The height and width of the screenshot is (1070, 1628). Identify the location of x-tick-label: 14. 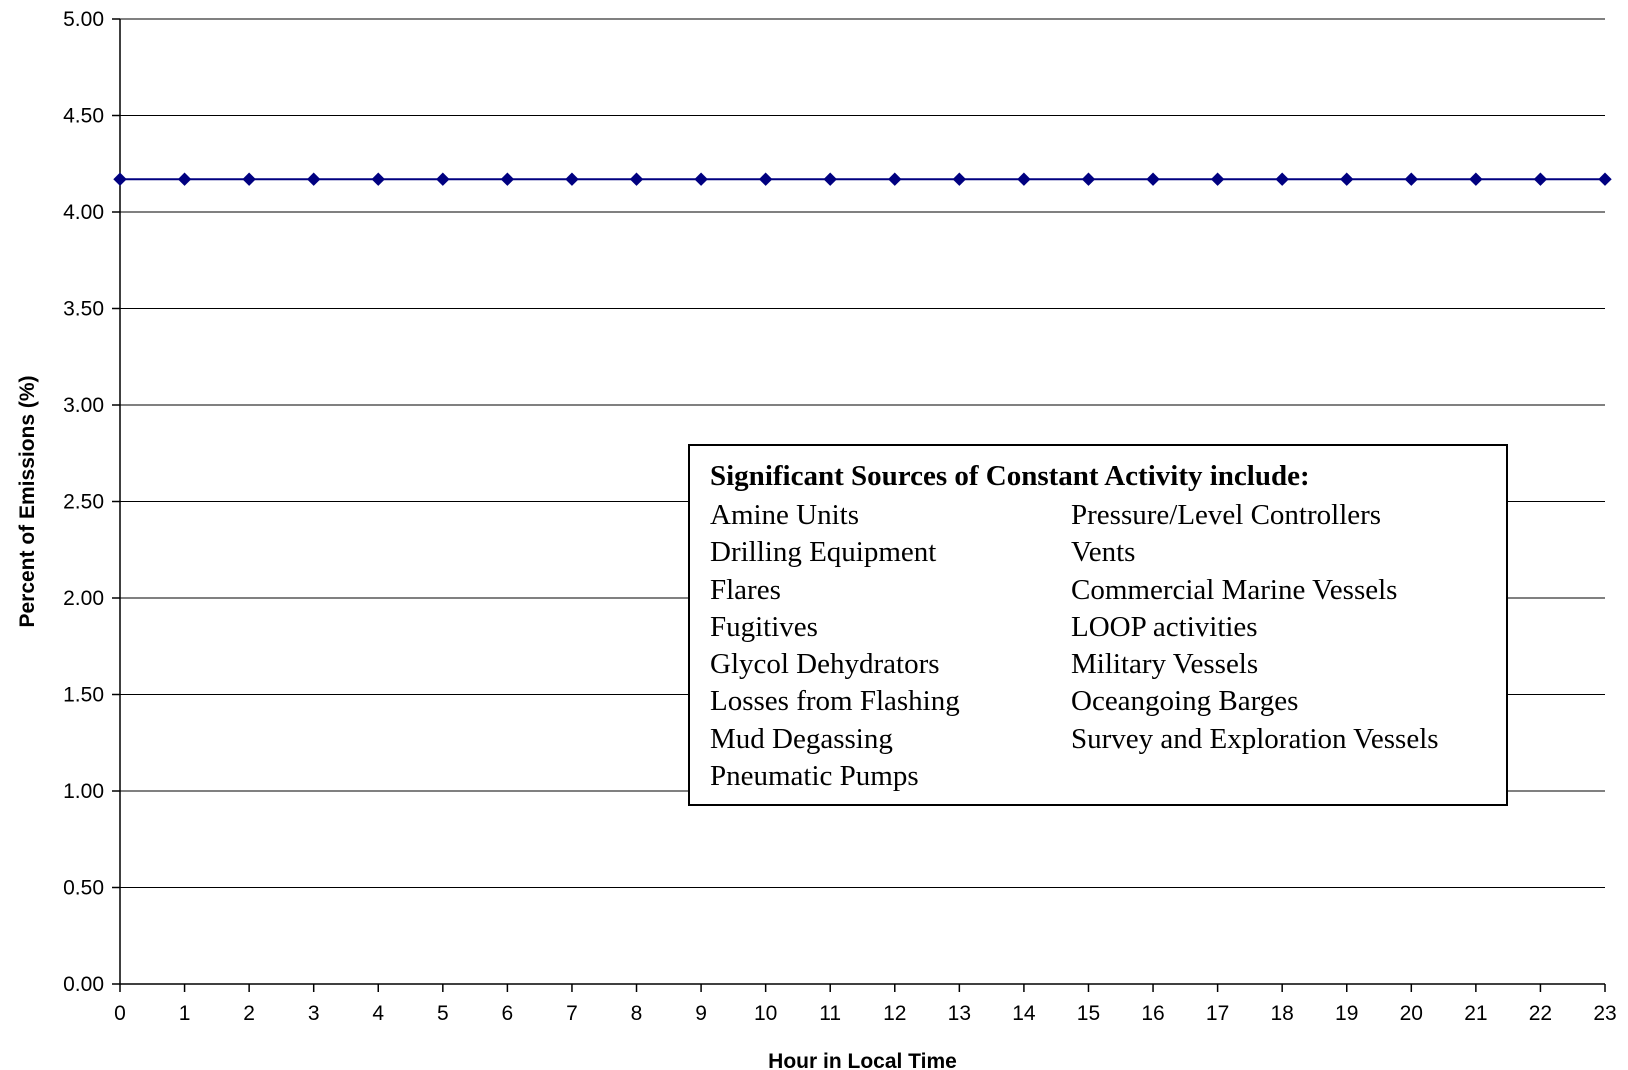
(1024, 1013).